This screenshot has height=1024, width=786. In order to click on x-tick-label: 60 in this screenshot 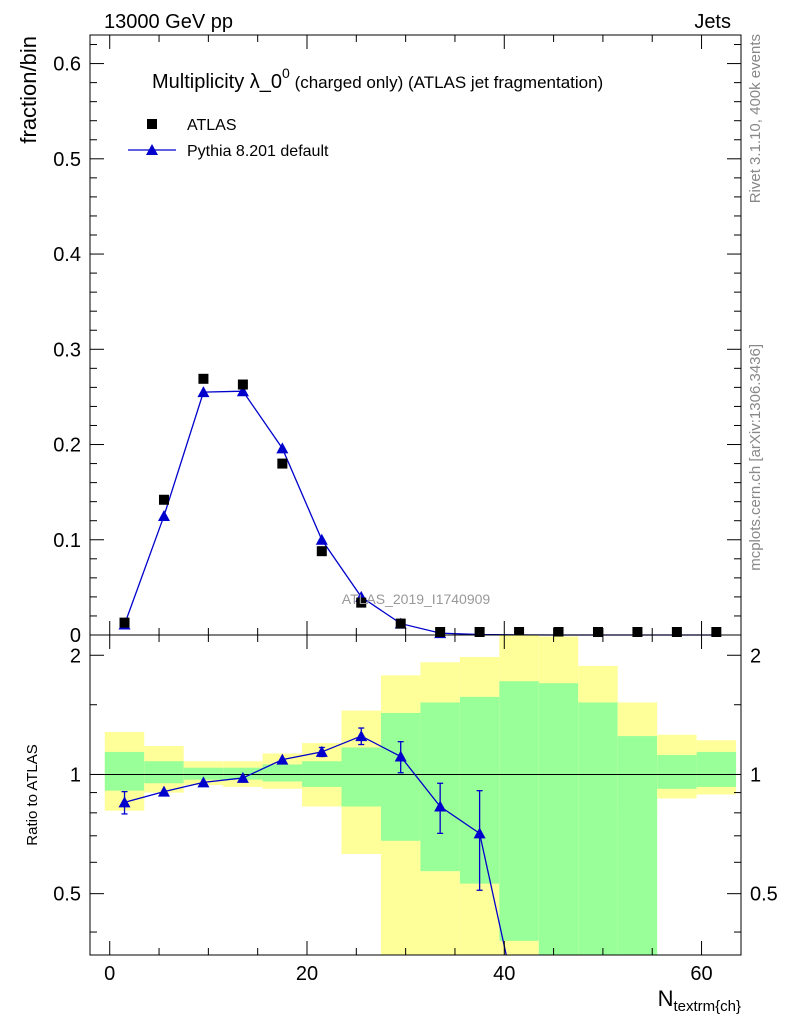, I will do `click(701, 974)`.